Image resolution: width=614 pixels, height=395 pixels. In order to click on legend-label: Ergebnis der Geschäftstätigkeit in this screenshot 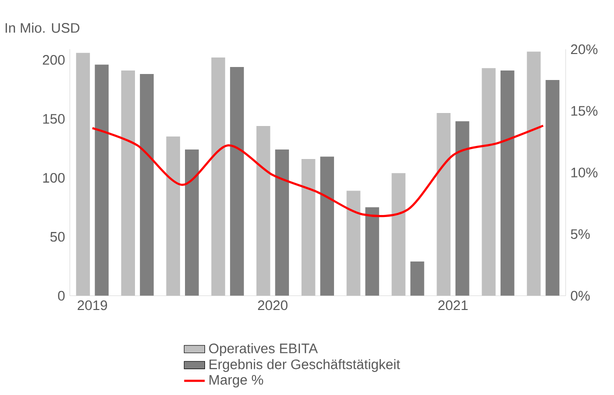, I will do `click(305, 365)`.